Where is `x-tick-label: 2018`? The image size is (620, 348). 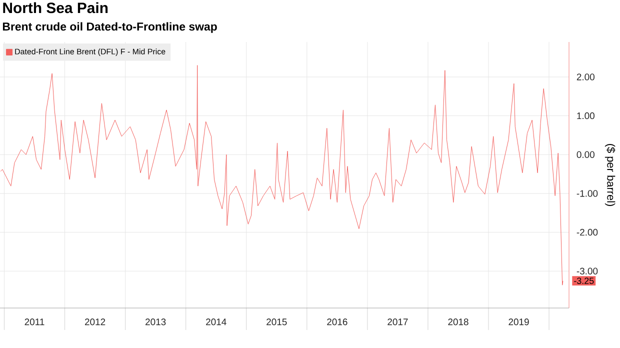 x-tick-label: 2018 is located at coordinates (458, 322).